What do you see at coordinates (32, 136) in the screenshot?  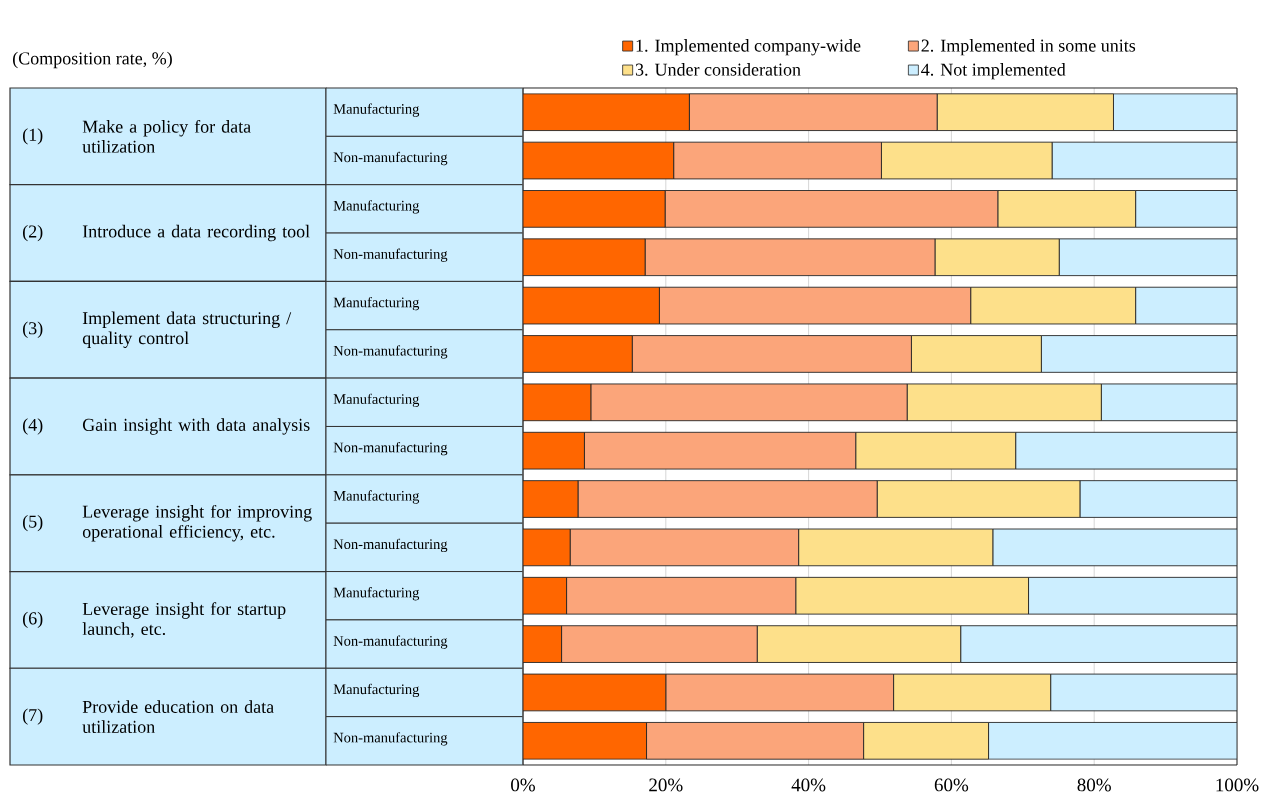 I see `text: (1)` at bounding box center [32, 136].